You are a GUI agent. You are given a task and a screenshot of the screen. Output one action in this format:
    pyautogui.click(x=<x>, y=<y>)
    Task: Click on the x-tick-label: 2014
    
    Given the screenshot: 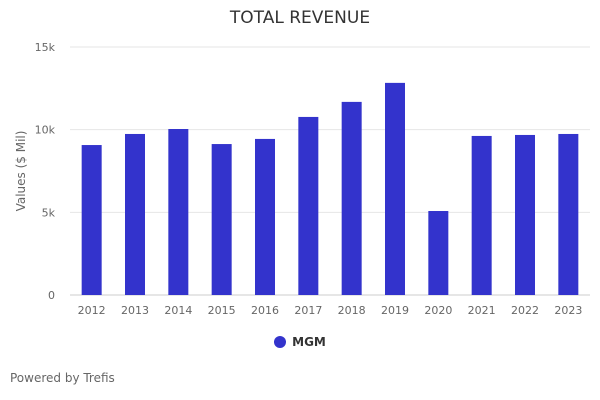 What is the action you would take?
    pyautogui.click(x=178, y=310)
    